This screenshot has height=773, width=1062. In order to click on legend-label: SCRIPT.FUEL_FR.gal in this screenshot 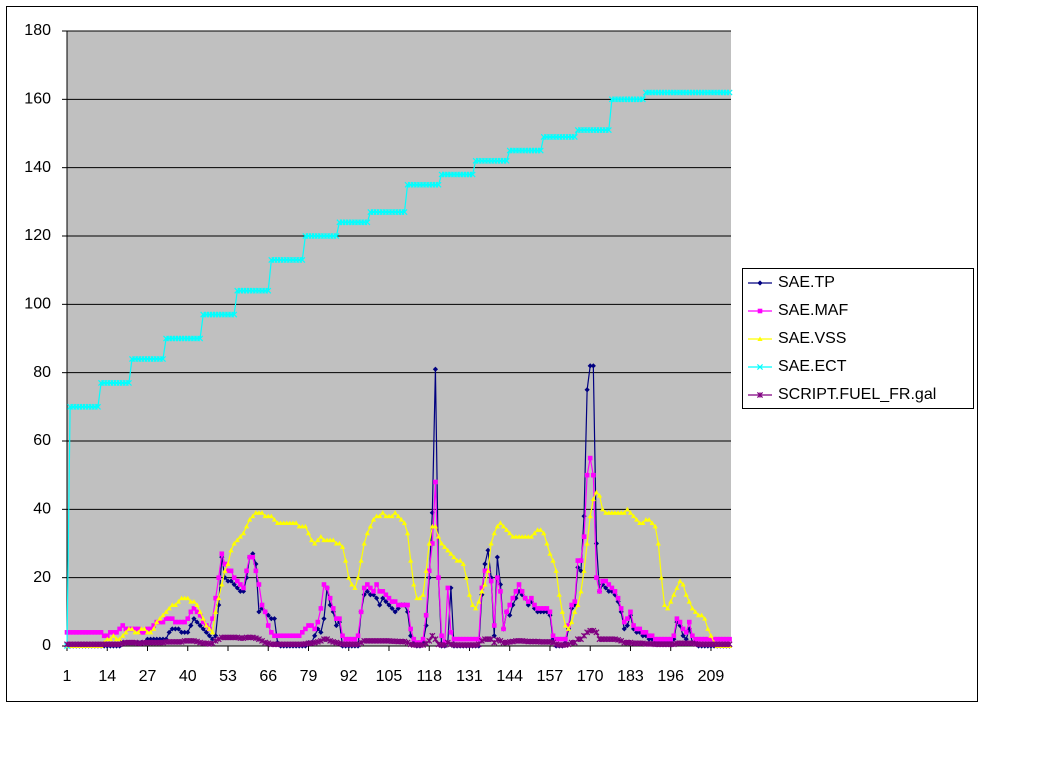, I will do `click(857, 394)`.